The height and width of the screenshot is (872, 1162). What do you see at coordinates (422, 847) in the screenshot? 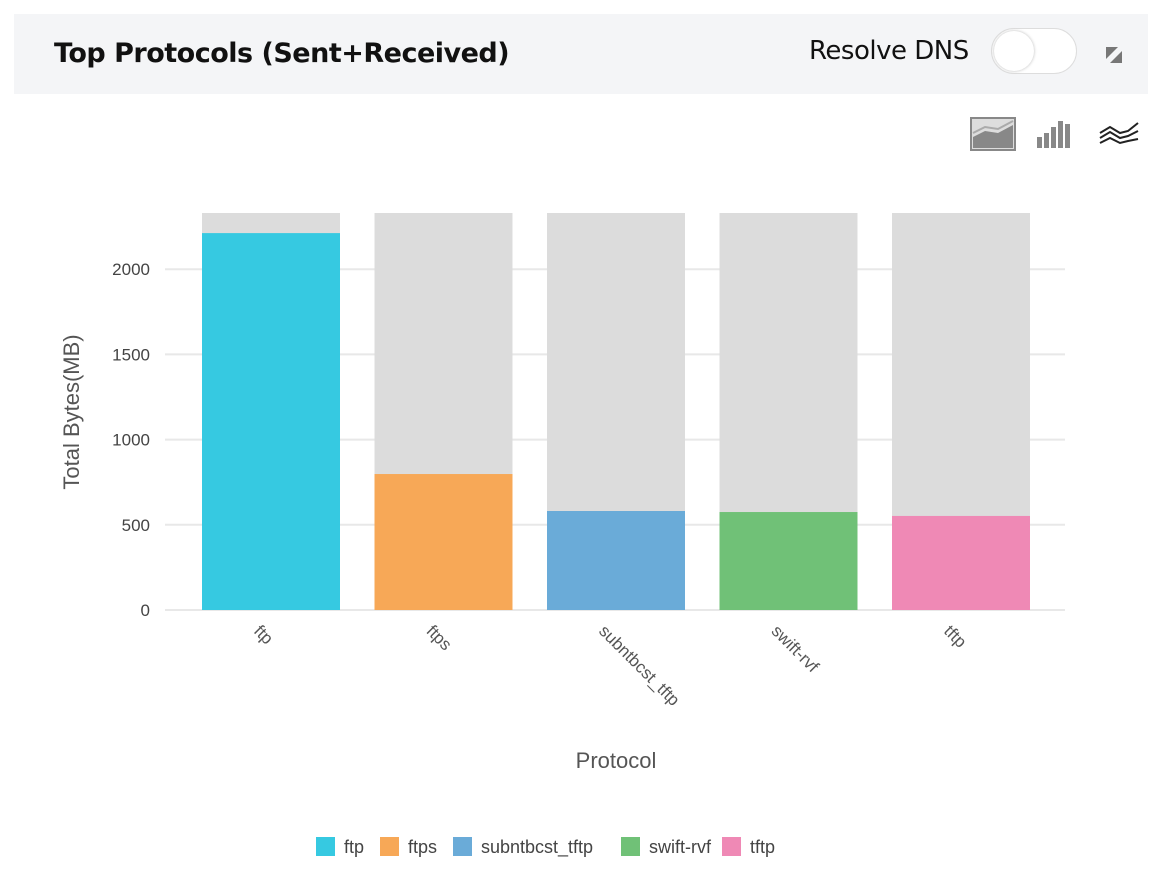
I see `legend-item-ftps: ftps` at bounding box center [422, 847].